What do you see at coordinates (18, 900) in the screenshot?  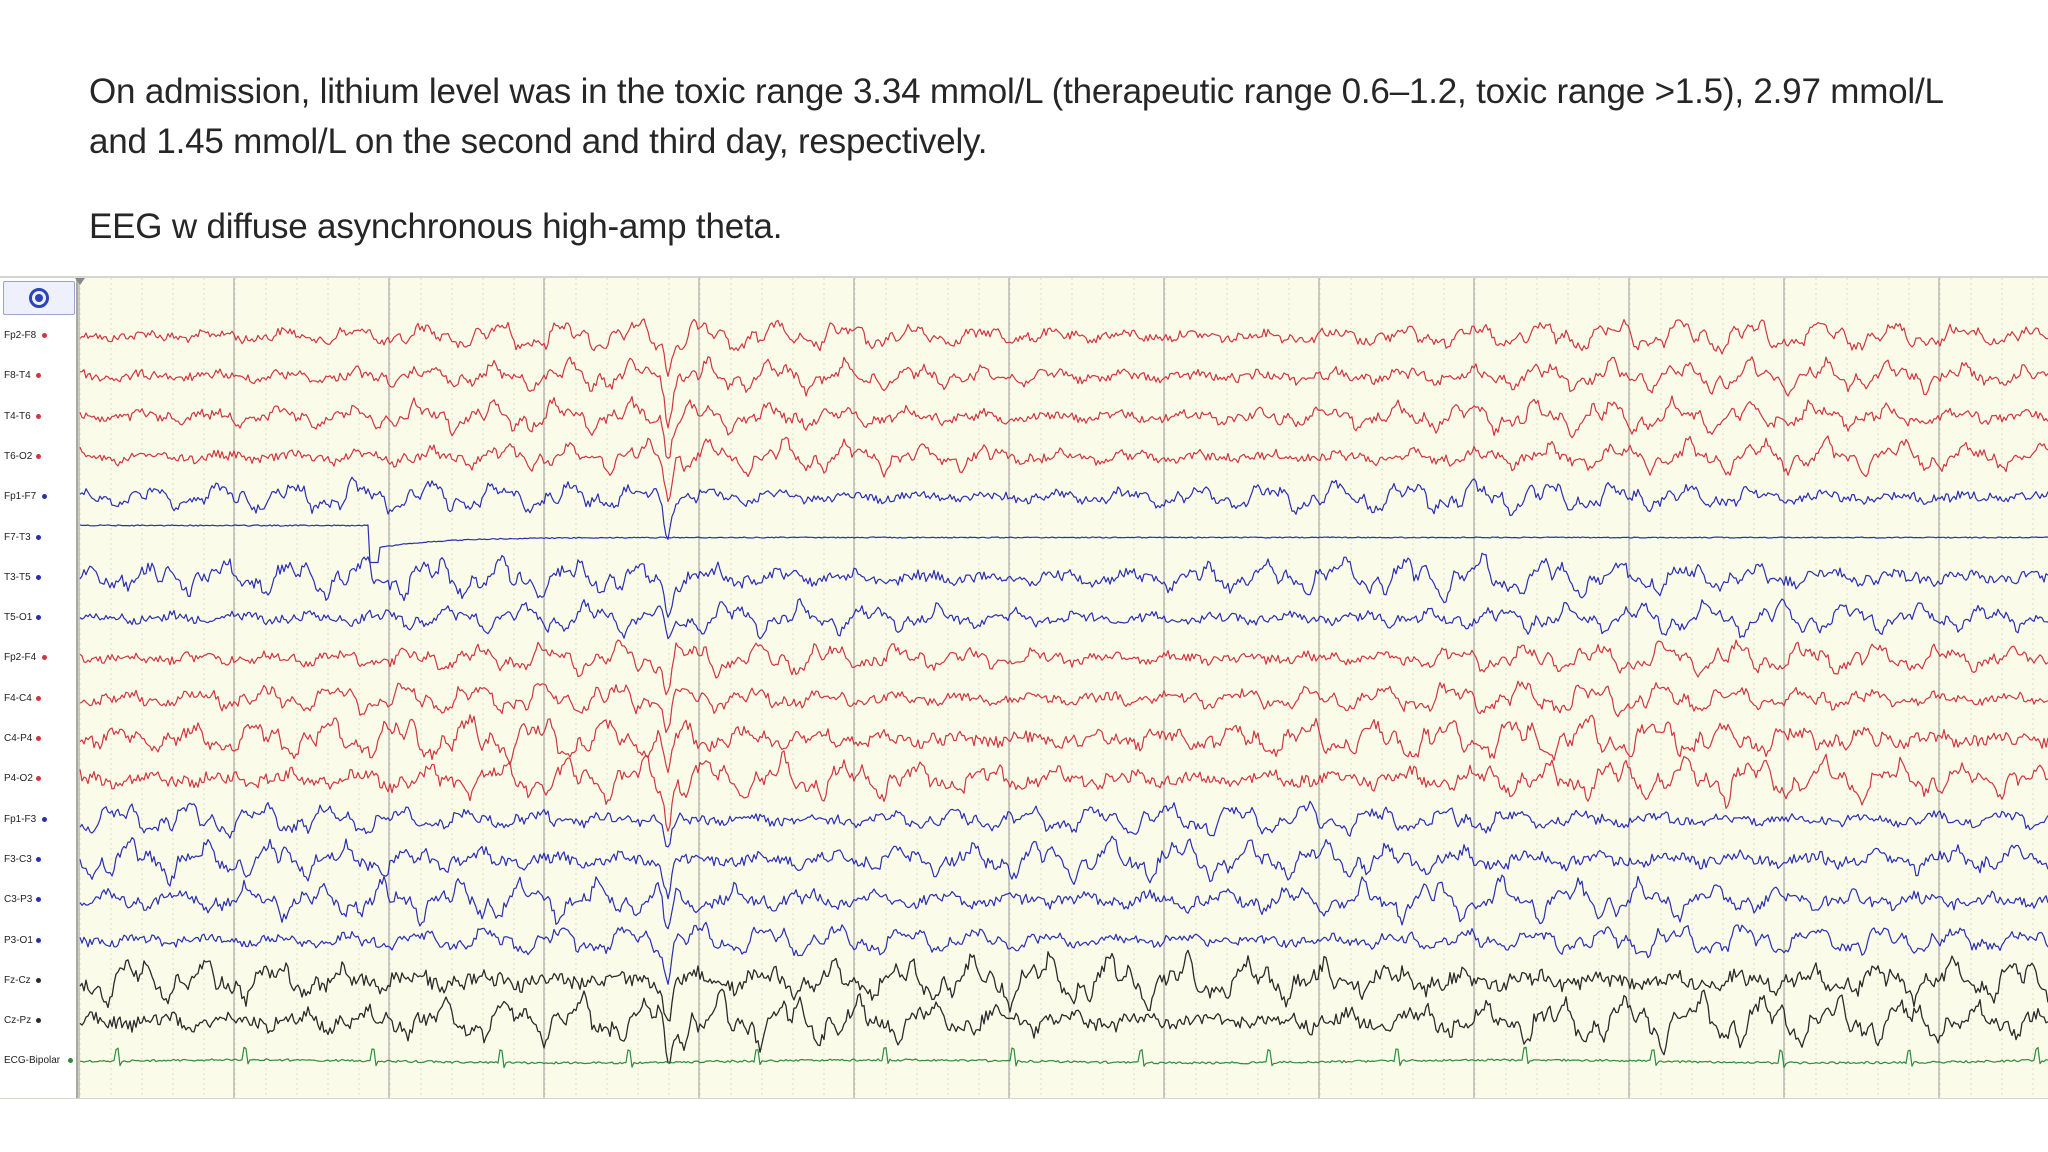 I see `channel-label: C3-P3` at bounding box center [18, 900].